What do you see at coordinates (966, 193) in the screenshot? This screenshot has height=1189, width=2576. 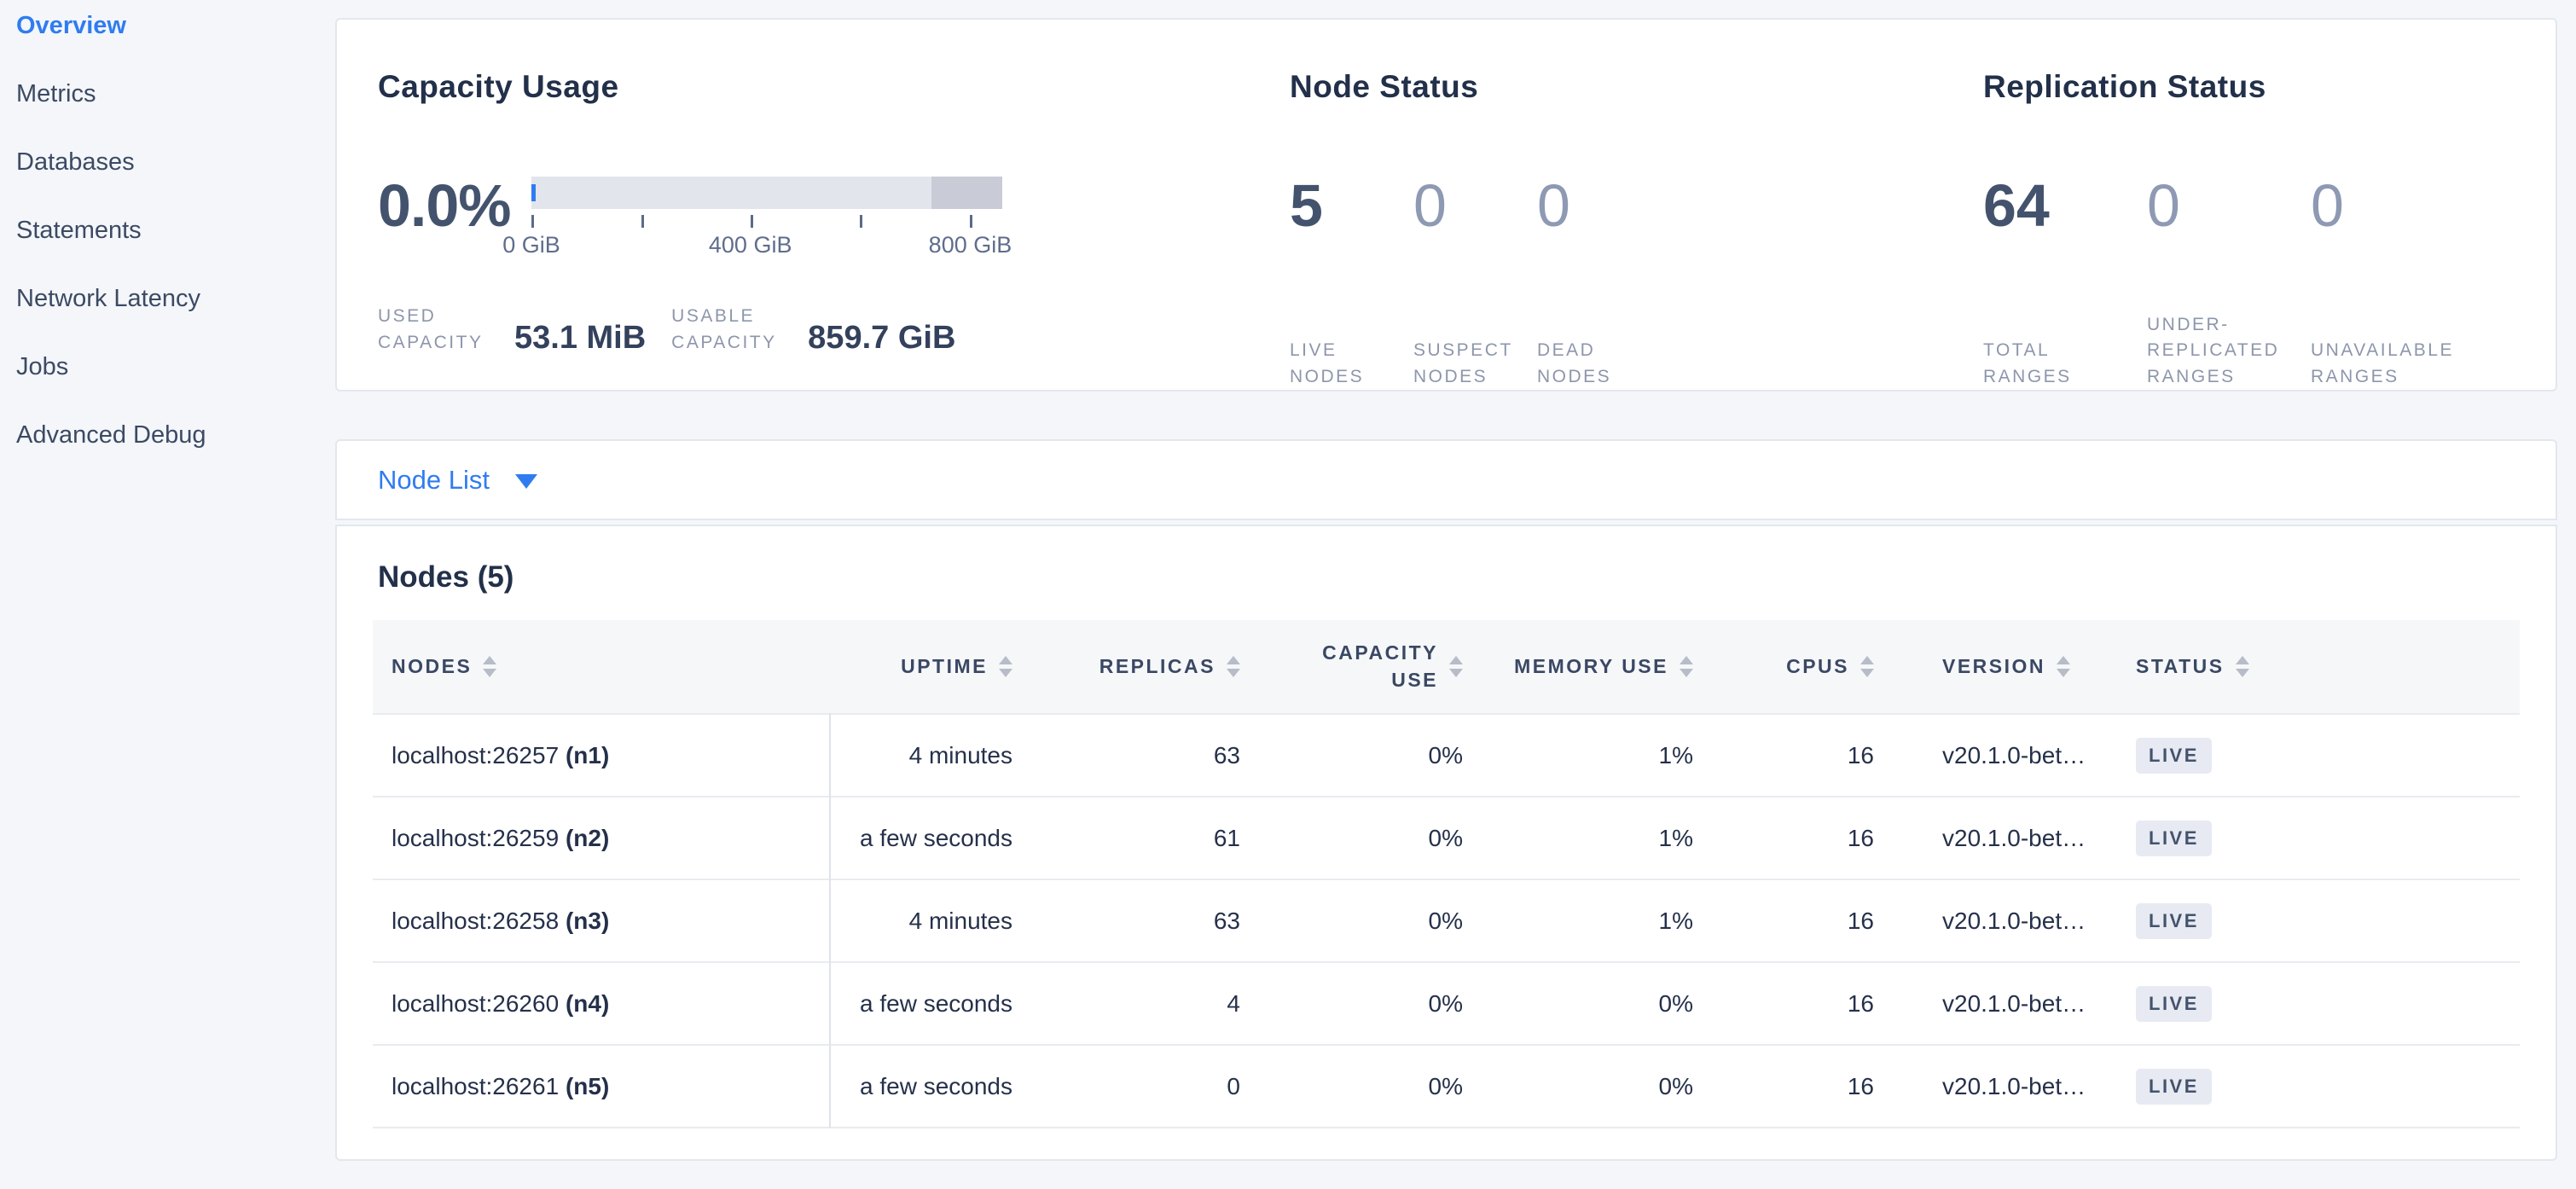 I see `capacity-bar-other-usage-segment` at bounding box center [966, 193].